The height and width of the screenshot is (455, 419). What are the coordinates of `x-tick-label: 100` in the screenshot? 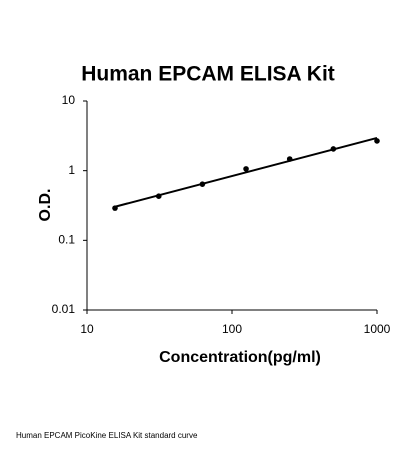 It's located at (232, 329).